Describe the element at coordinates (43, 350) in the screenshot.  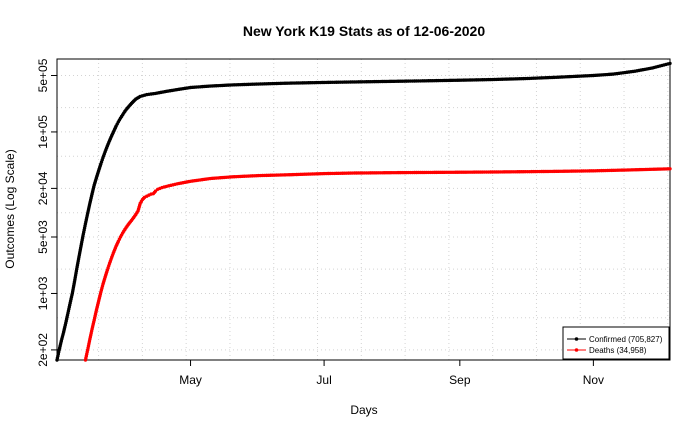
I see `y-tick-label: 2e+02` at that location.